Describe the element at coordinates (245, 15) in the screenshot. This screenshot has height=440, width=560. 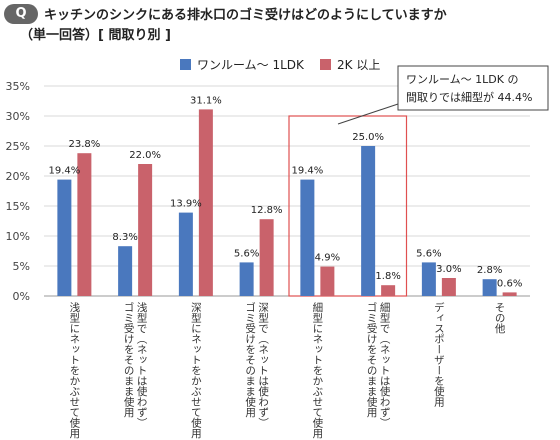
I see `chart-title: キッチンのシンクにある排水口のゴミ受けはどのようにしていますか` at that location.